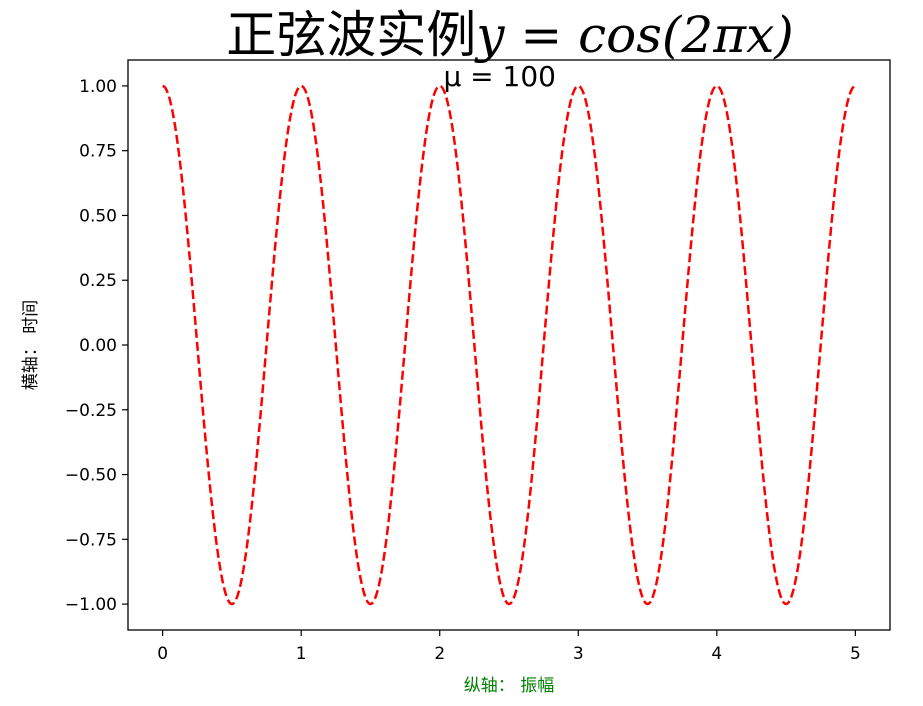 Image resolution: width=923 pixels, height=706 pixels. Describe the element at coordinates (351, 35) in the screenshot. I see `chart-title-cjk: 正弦波实例` at that location.